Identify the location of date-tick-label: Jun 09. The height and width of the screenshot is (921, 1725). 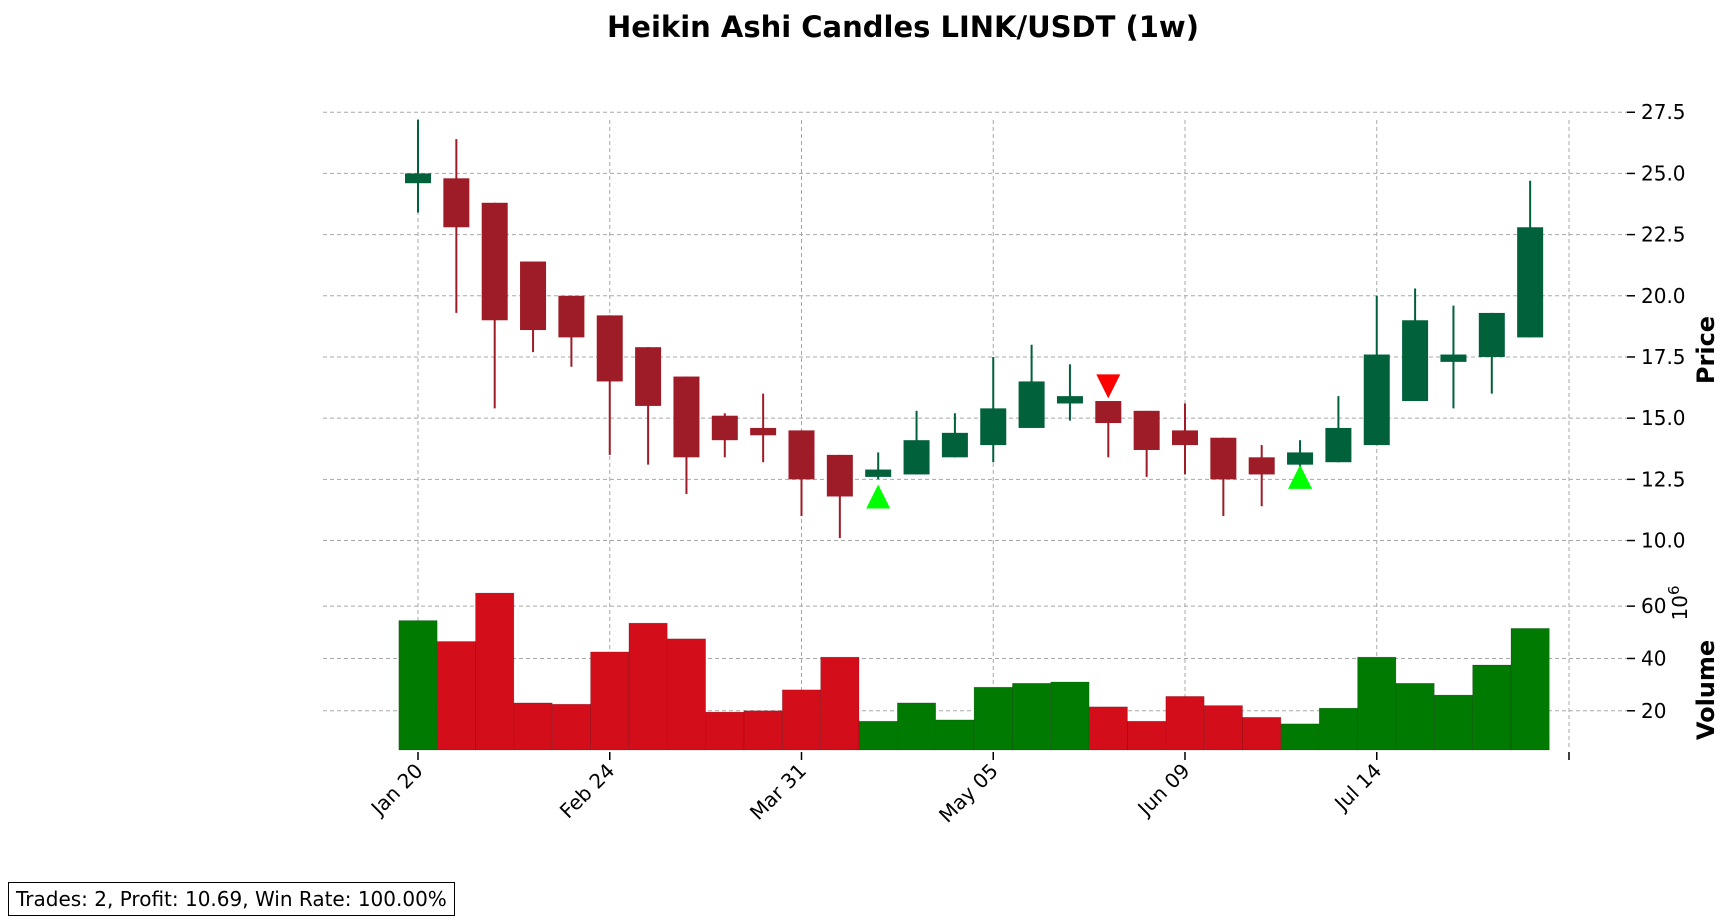
(1163, 790).